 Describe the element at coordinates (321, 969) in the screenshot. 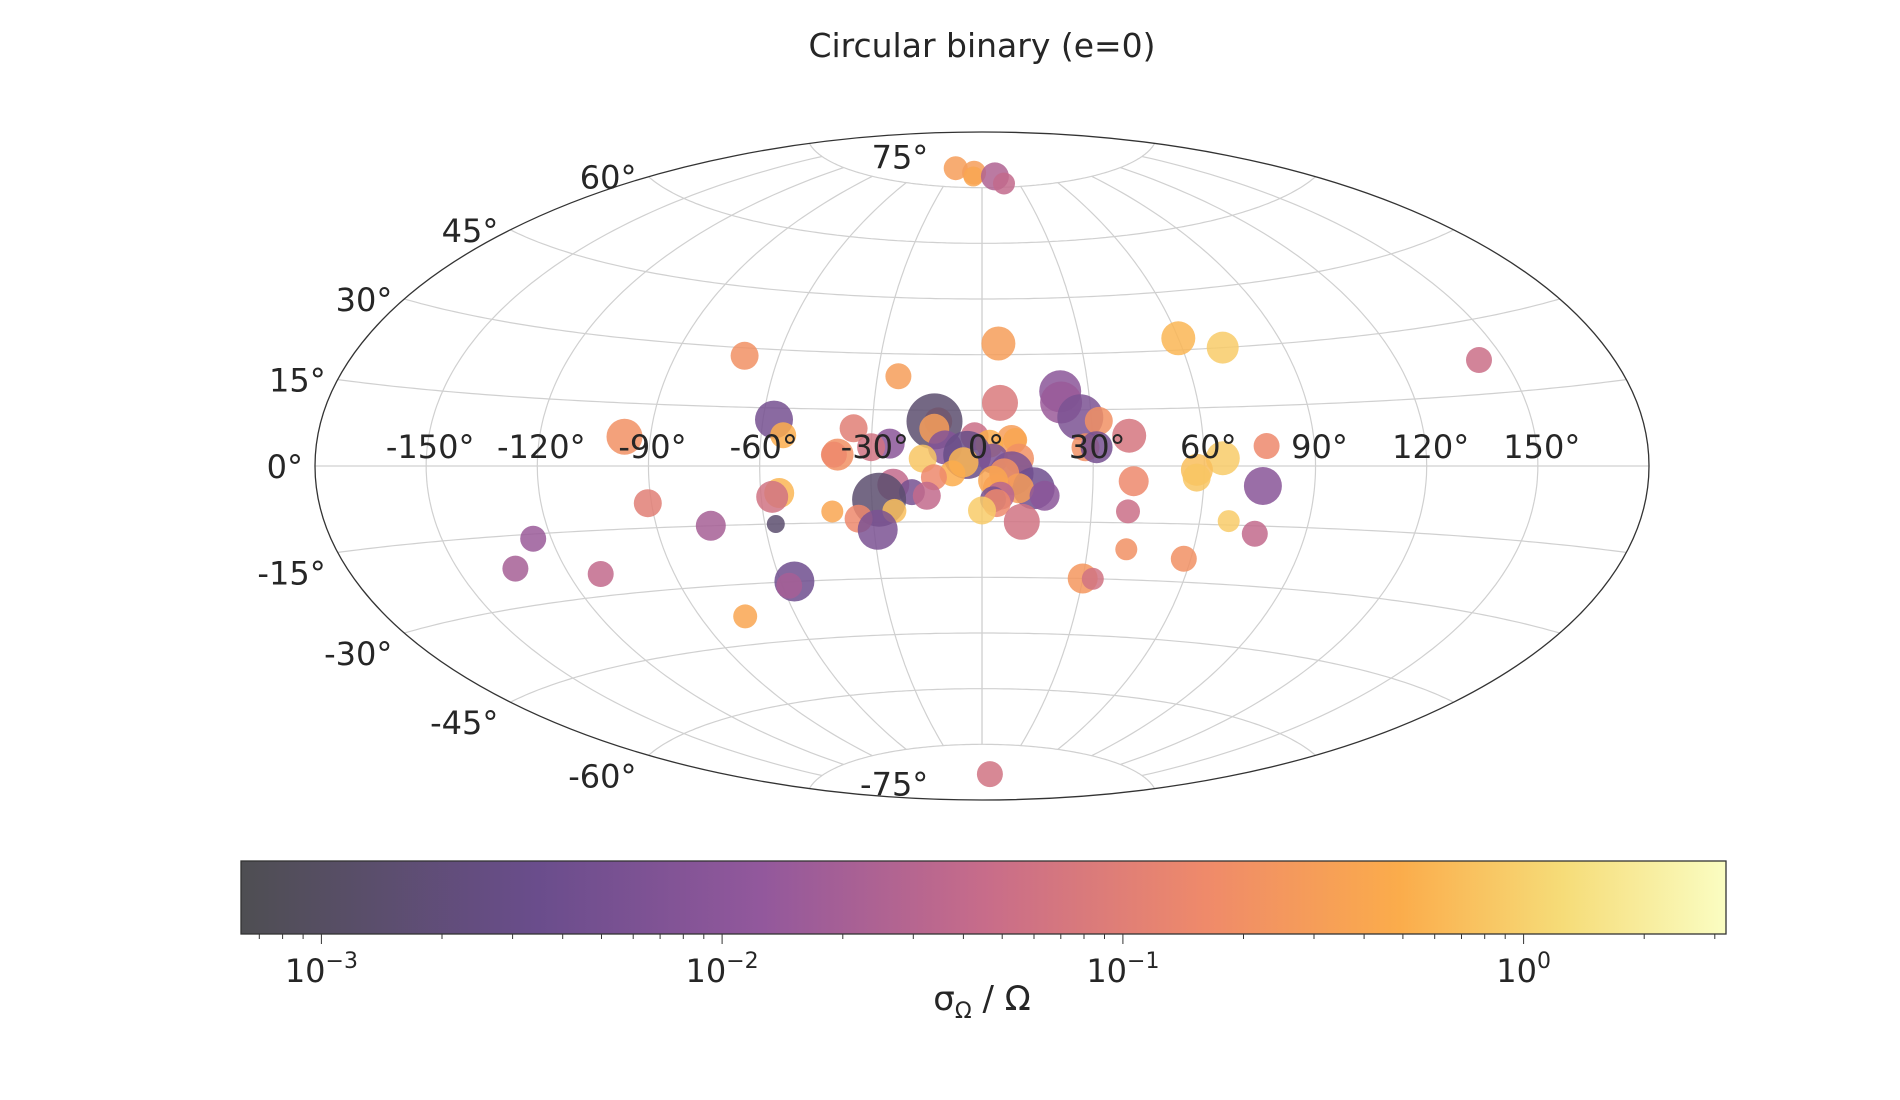

I see `colorbar-tick-label: 10⁻³` at that location.